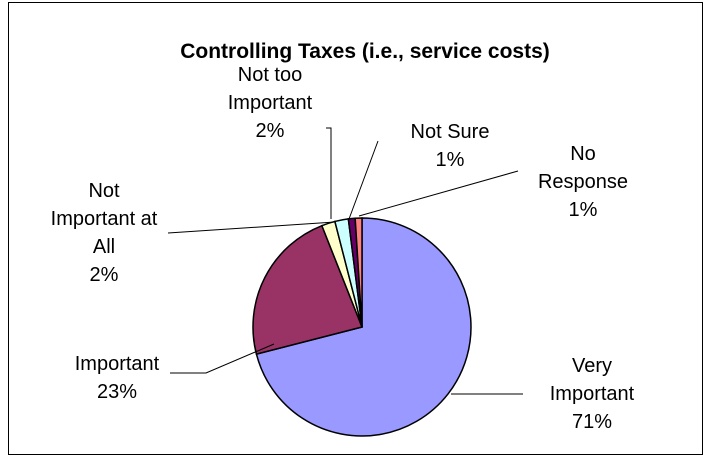  I want to click on slice-label: Very Important 71%, so click(592, 394).